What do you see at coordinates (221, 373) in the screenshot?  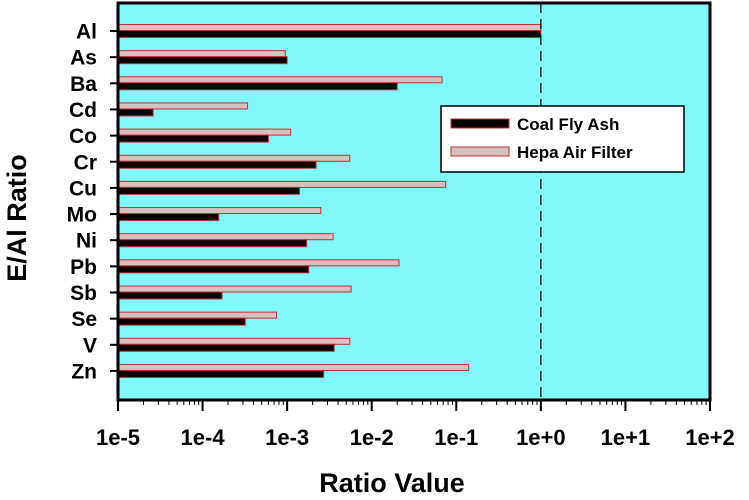 I see `bar-coal-zn` at bounding box center [221, 373].